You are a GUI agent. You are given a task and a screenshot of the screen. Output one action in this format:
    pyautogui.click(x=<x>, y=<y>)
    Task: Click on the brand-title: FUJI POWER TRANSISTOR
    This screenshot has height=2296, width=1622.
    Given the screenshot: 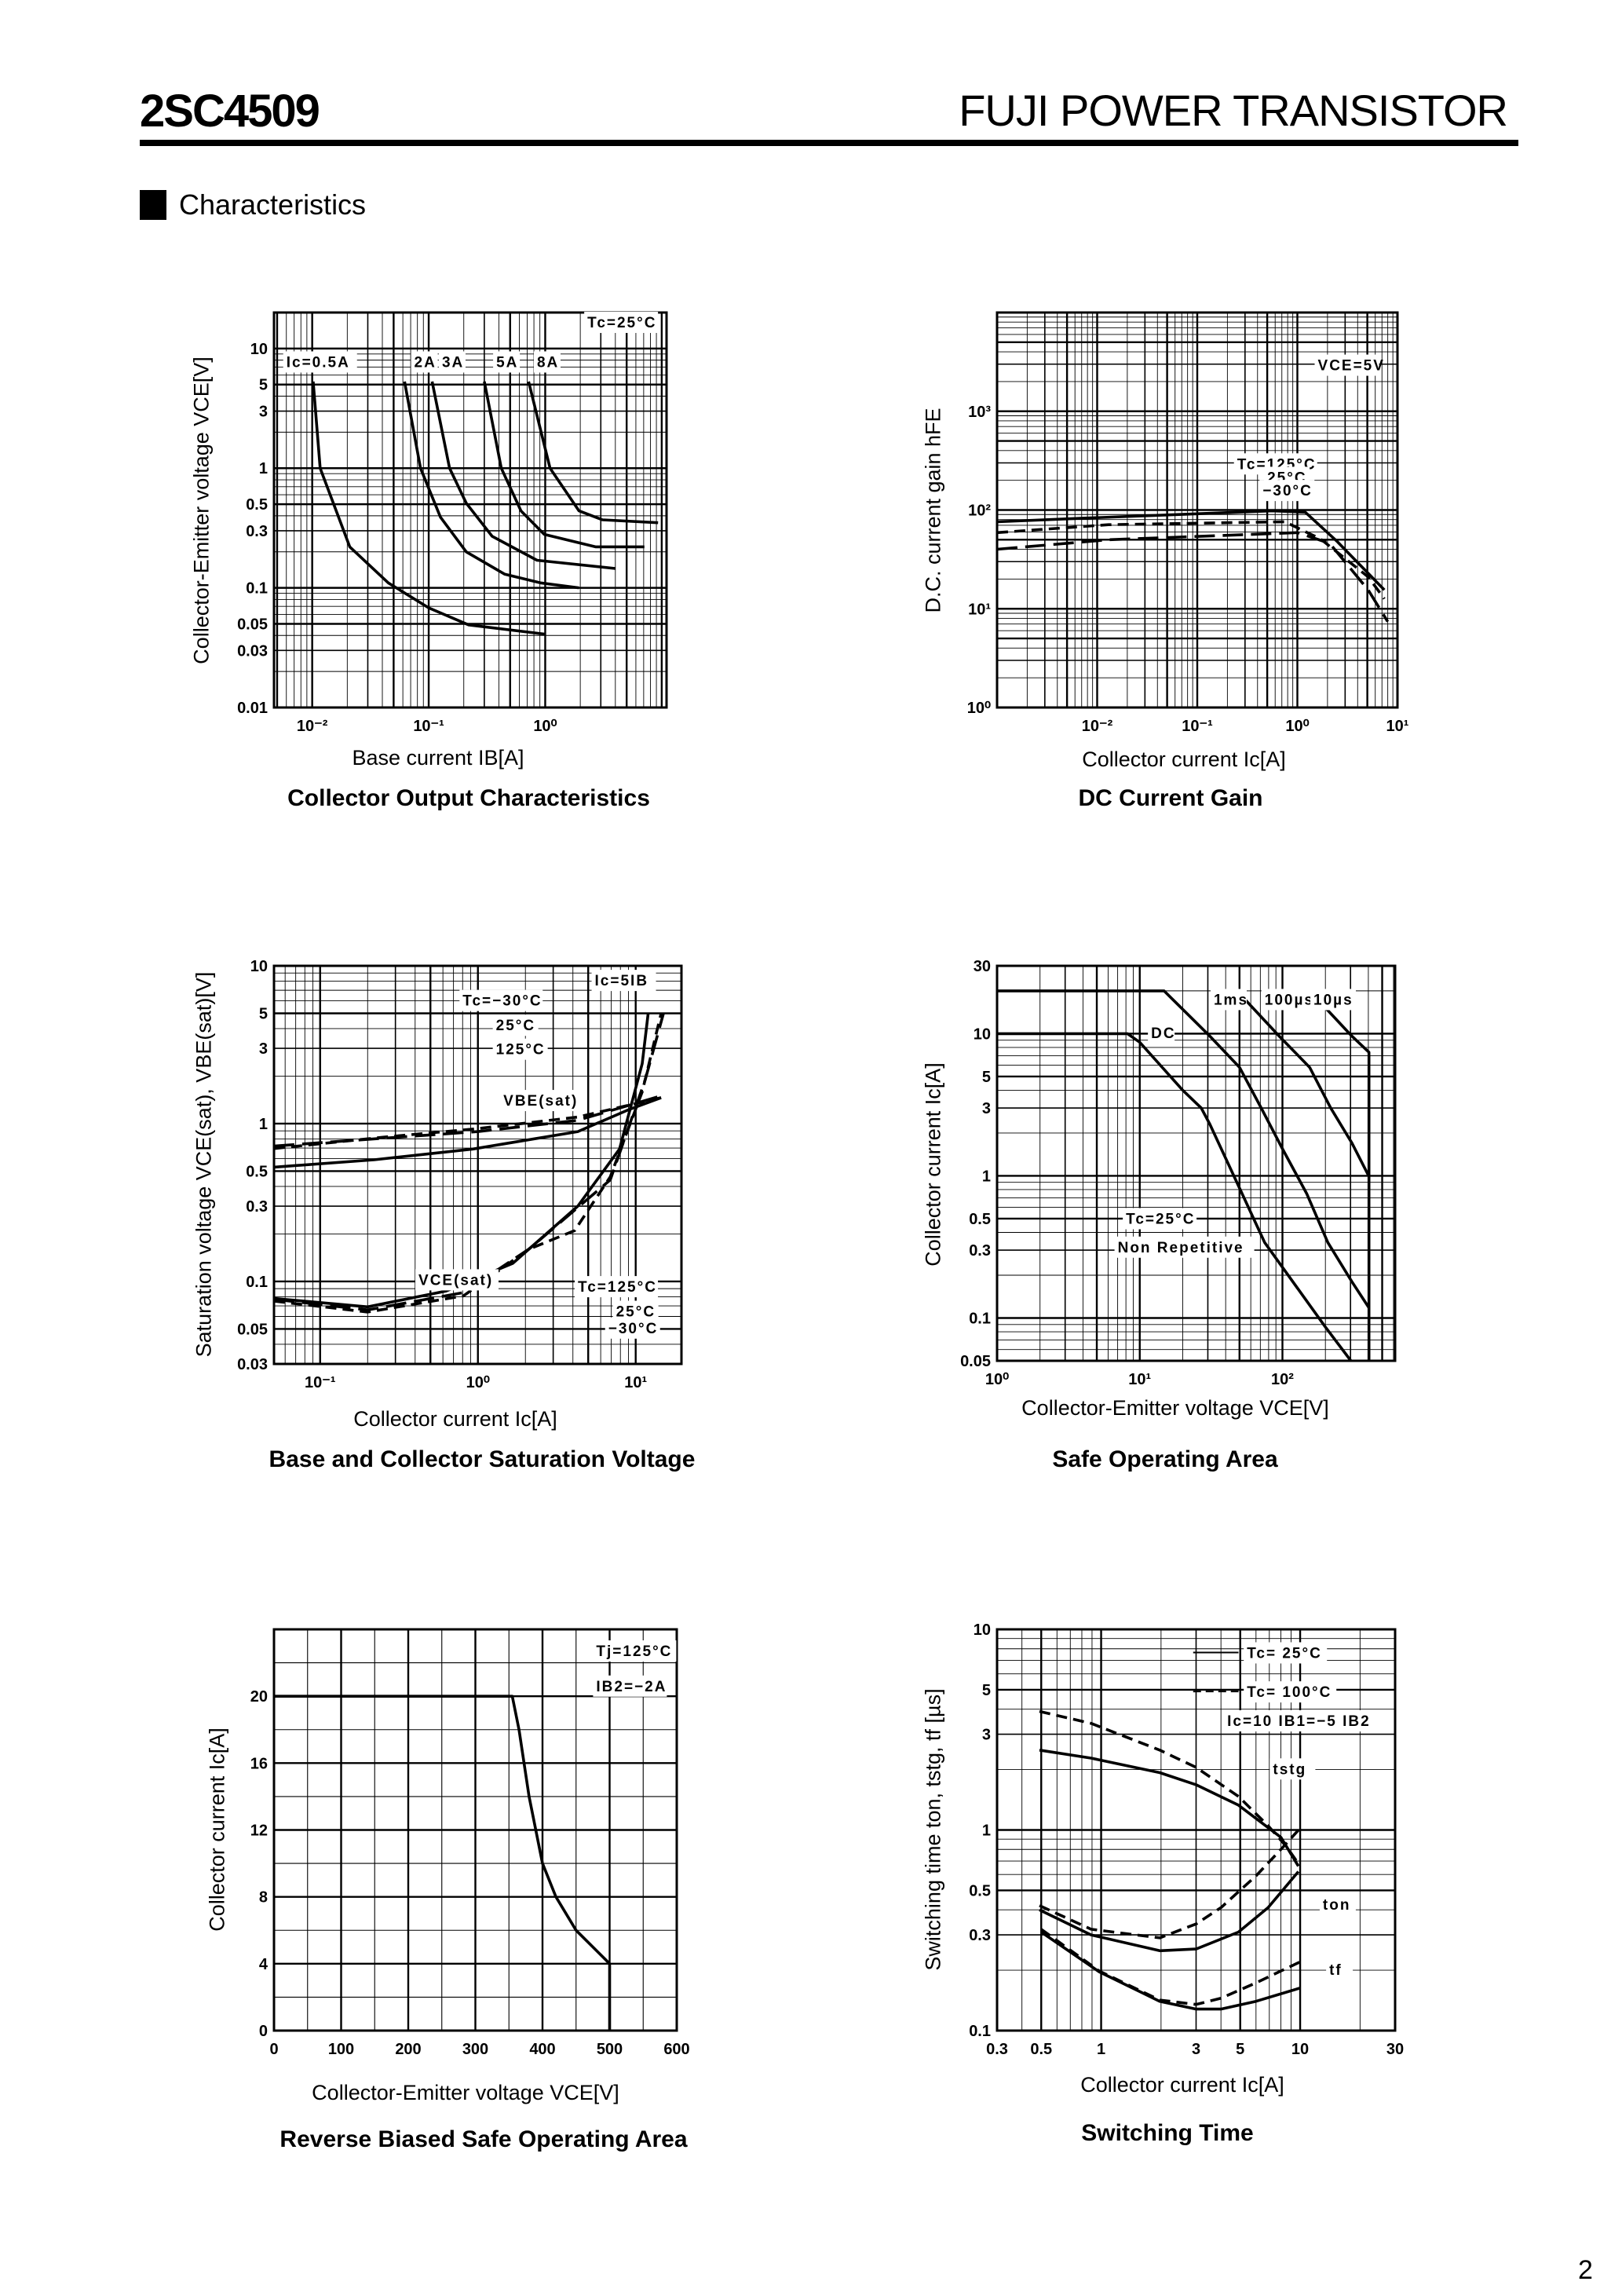 What is the action you would take?
    pyautogui.click(x=1233, y=111)
    